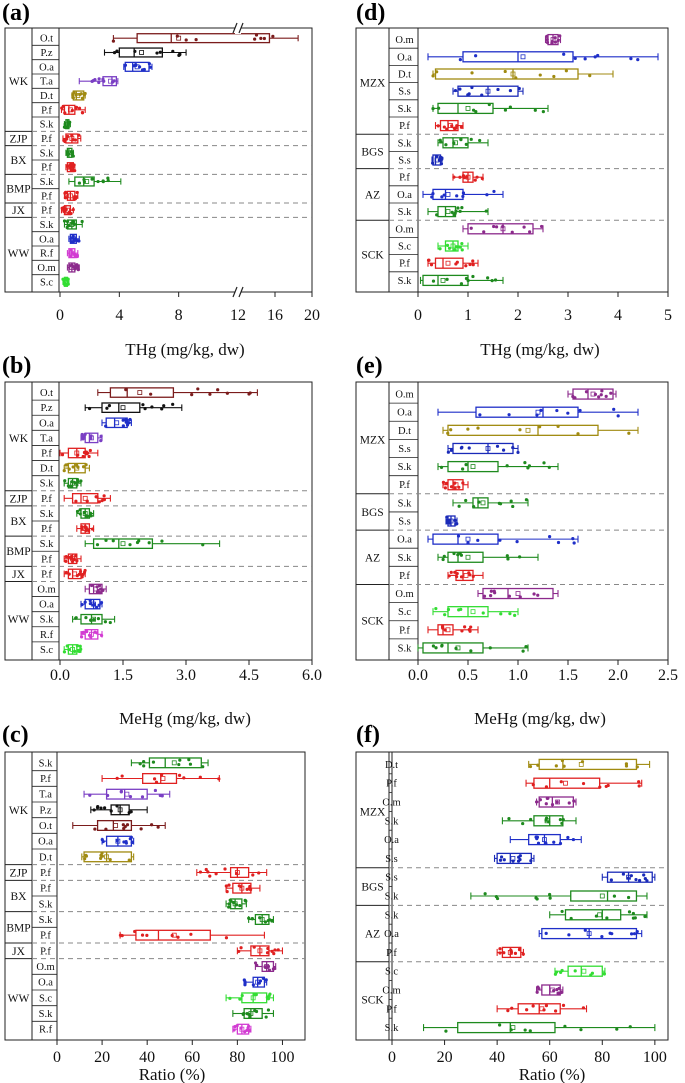  What do you see at coordinates (655, 1057) in the screenshot?
I see `x-tick-label: 100` at bounding box center [655, 1057].